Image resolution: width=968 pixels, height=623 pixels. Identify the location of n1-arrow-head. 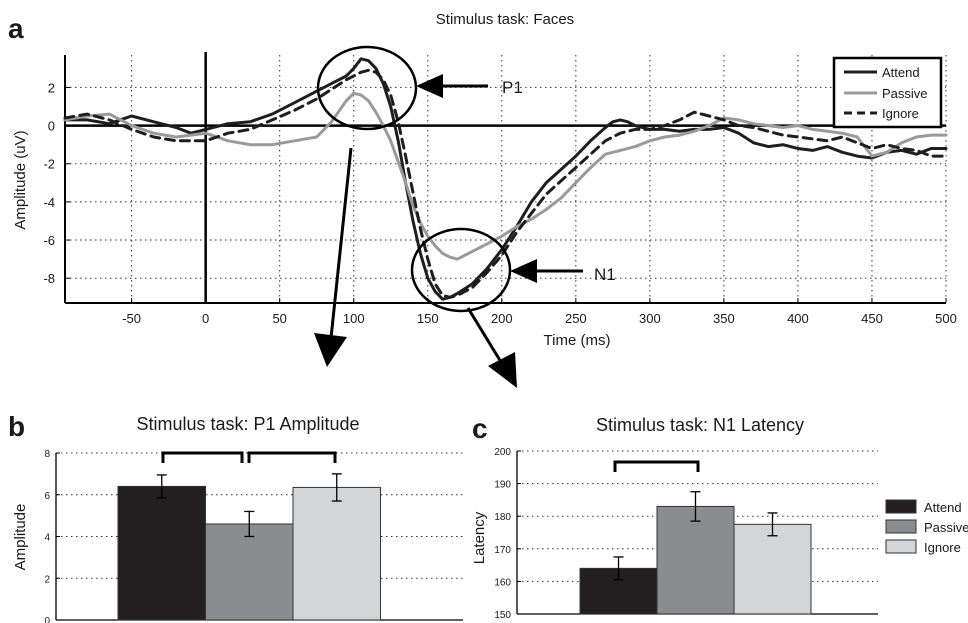
(523, 271).